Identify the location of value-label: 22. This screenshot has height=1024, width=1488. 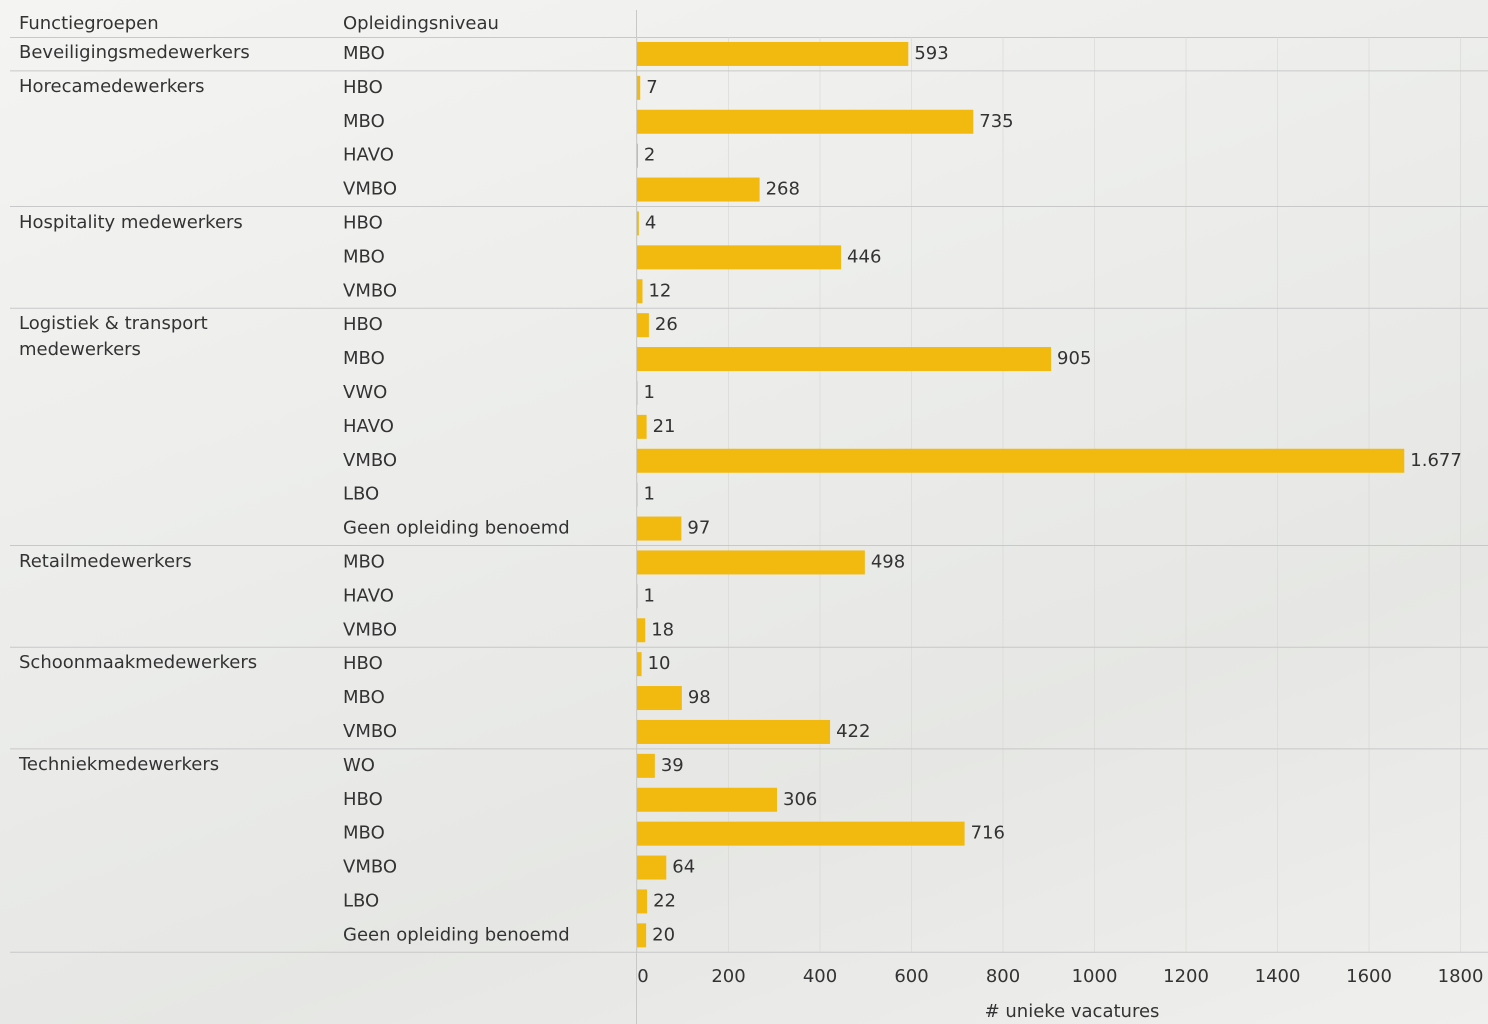
(664, 900).